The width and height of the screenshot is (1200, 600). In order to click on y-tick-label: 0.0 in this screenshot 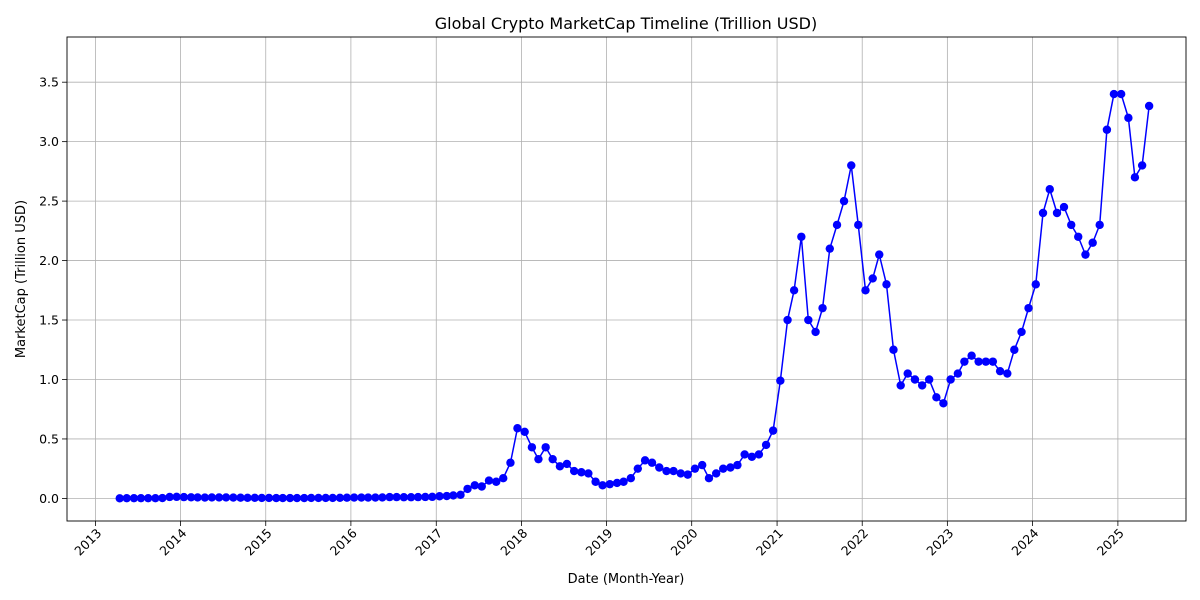, I will do `click(49, 498)`.